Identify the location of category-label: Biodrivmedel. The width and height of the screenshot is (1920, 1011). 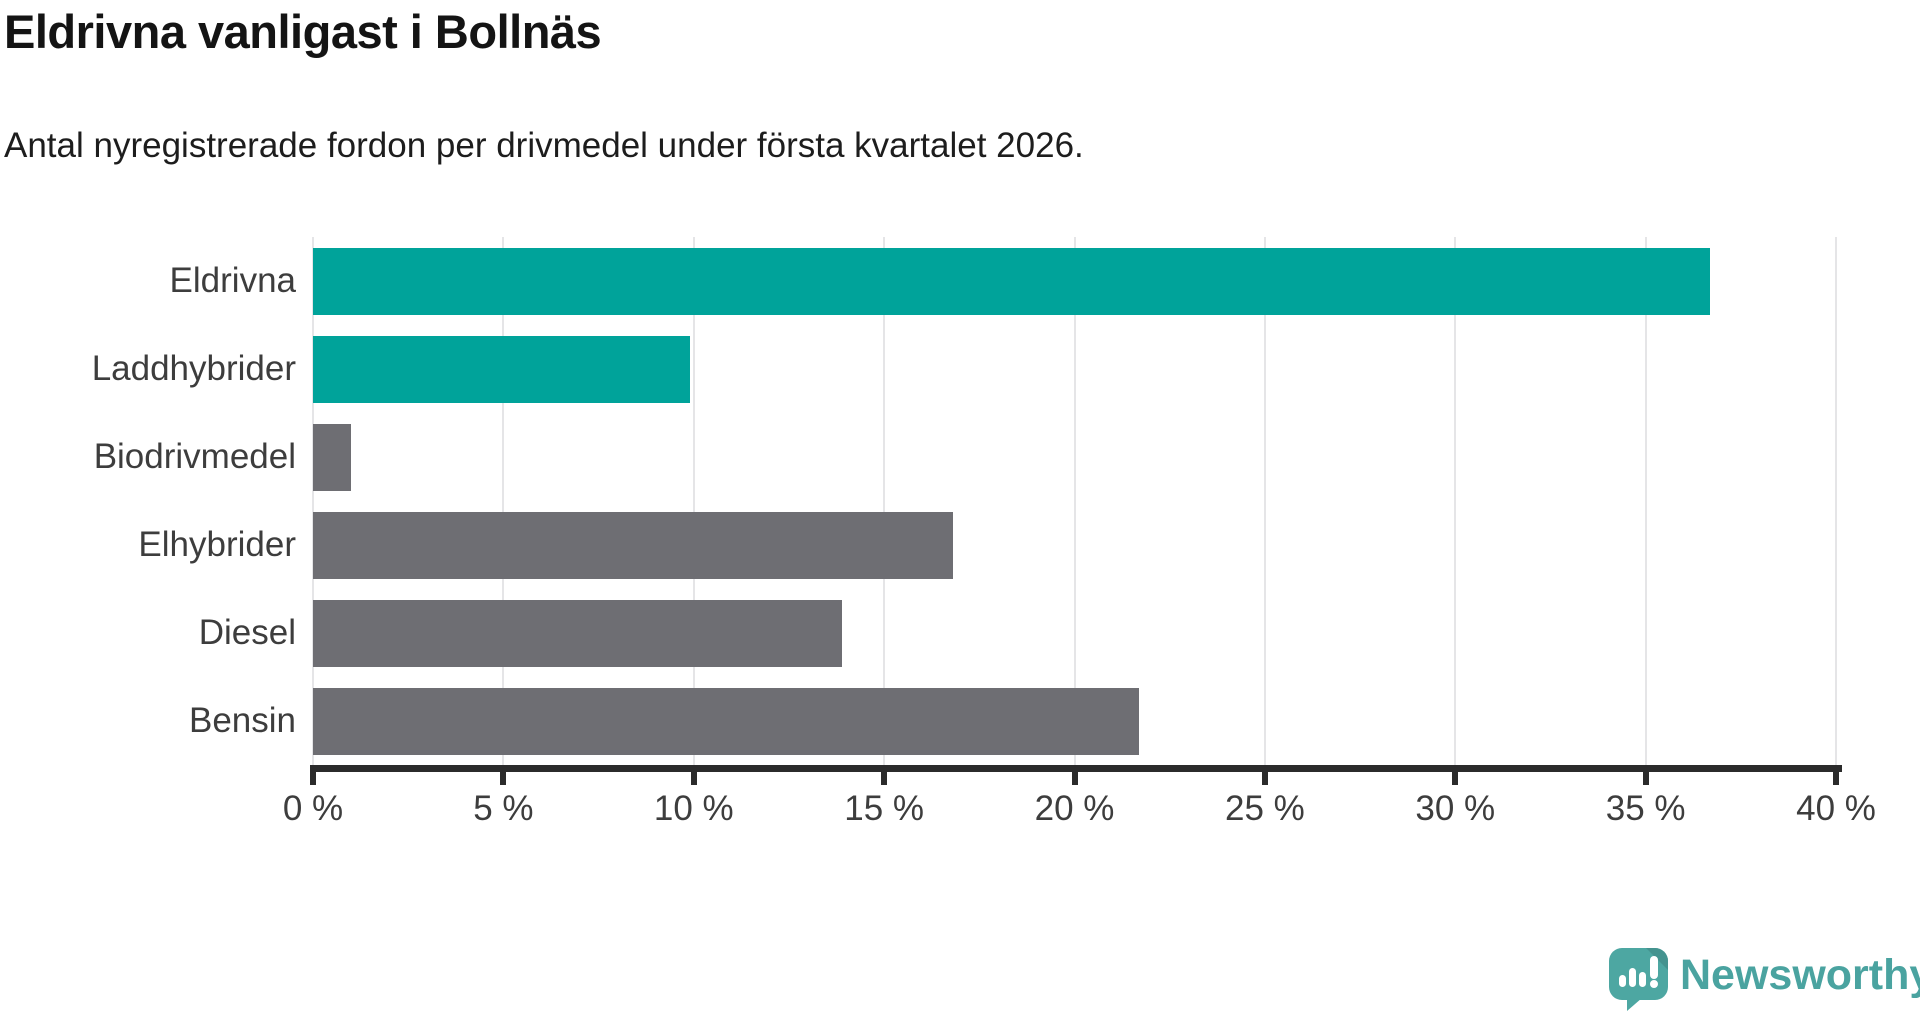
(194, 456).